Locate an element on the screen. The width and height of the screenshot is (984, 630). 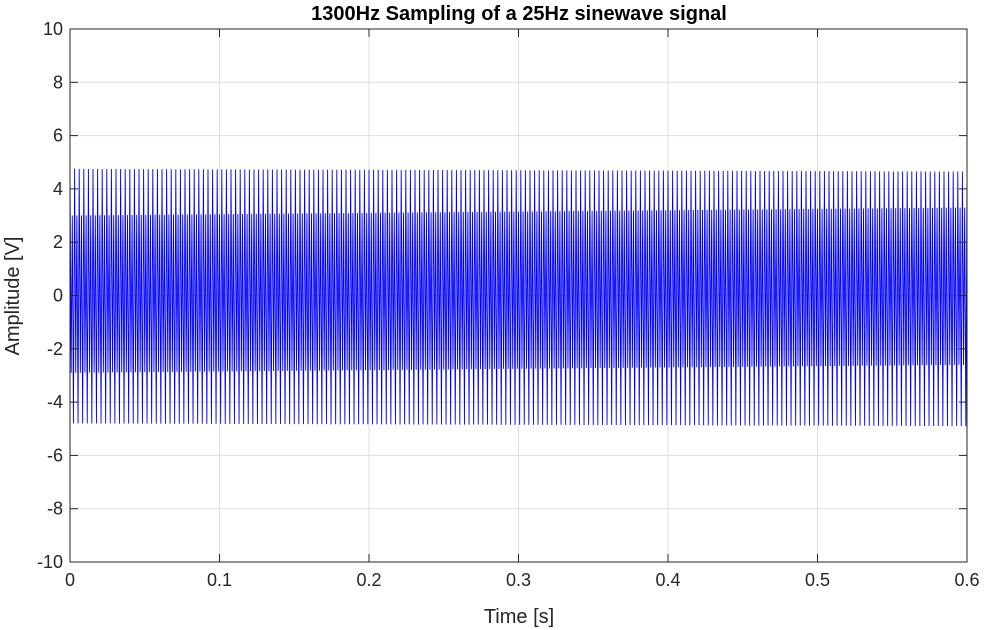
x-tick-label: 0.4 is located at coordinates (667, 580).